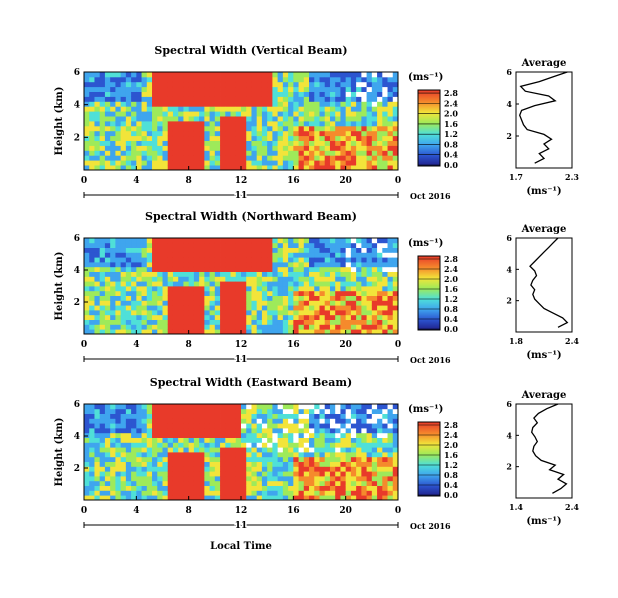  I want to click on average-frame, so click(544, 451).